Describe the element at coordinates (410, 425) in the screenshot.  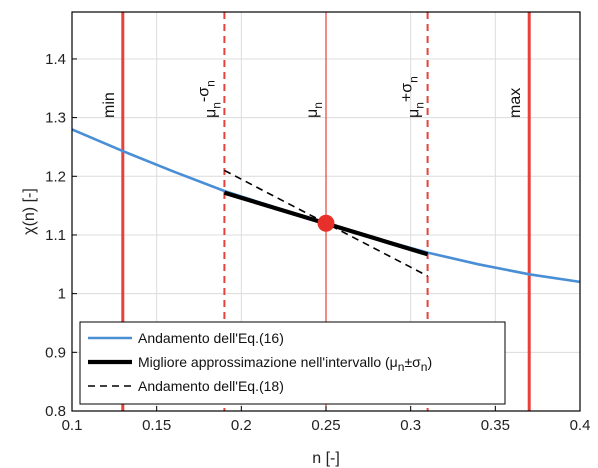
I see `x-tick-label: 0.3` at that location.